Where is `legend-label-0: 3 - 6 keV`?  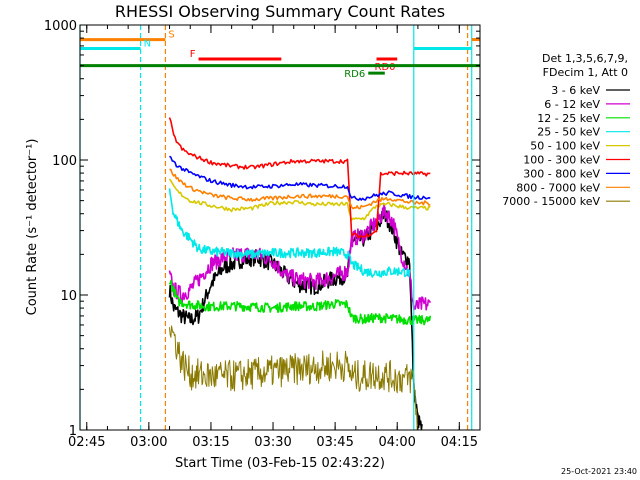 legend-label-0: 3 - 6 keV is located at coordinates (575, 90).